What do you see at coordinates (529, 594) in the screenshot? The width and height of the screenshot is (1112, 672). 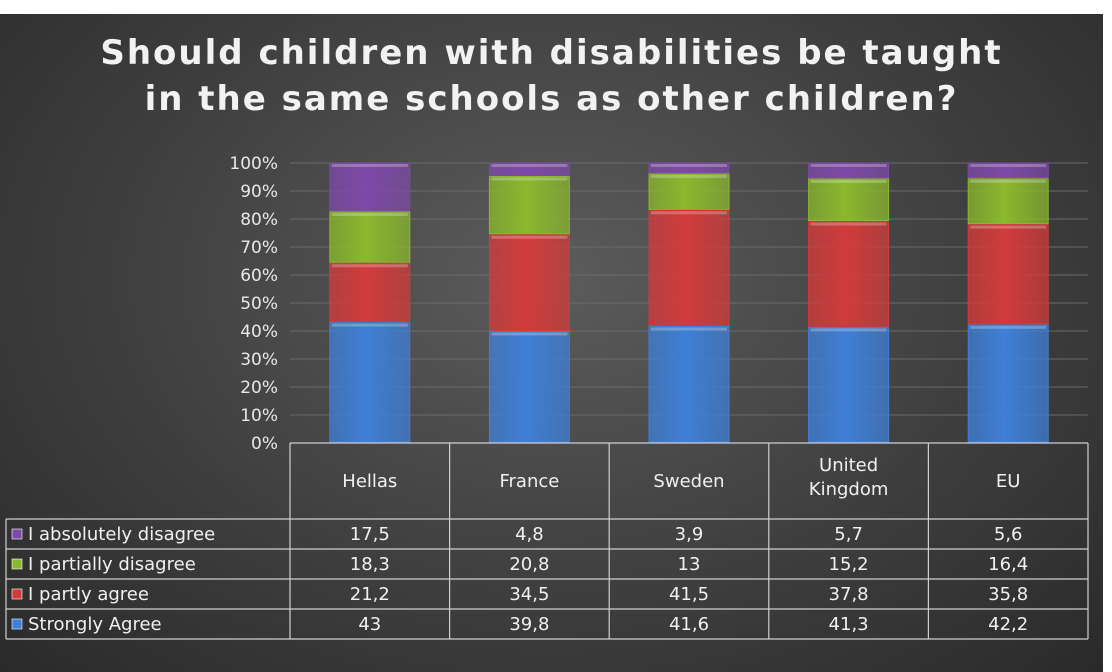 I see `data-value: 34,5` at bounding box center [529, 594].